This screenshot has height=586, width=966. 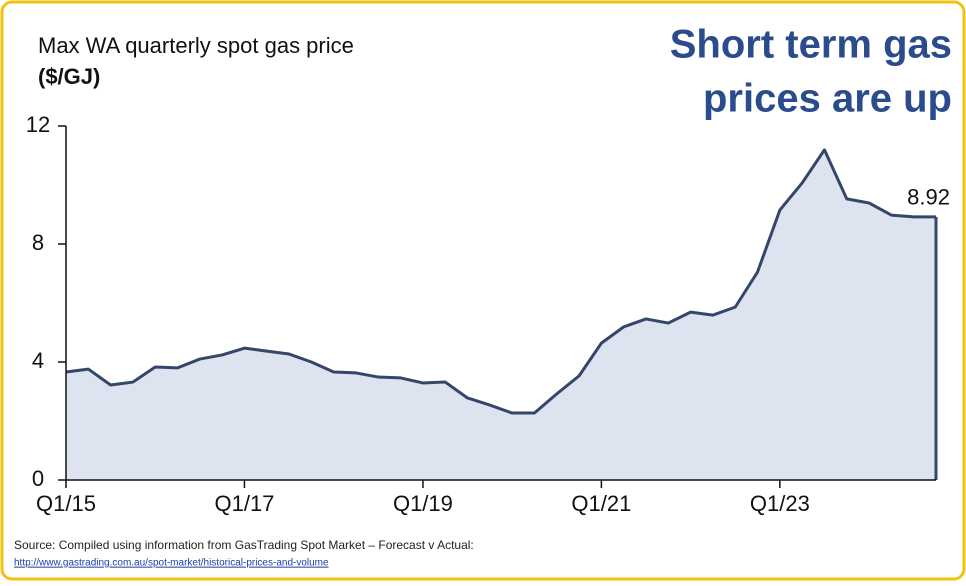 I want to click on y-tick-label: 8, so click(x=38, y=242).